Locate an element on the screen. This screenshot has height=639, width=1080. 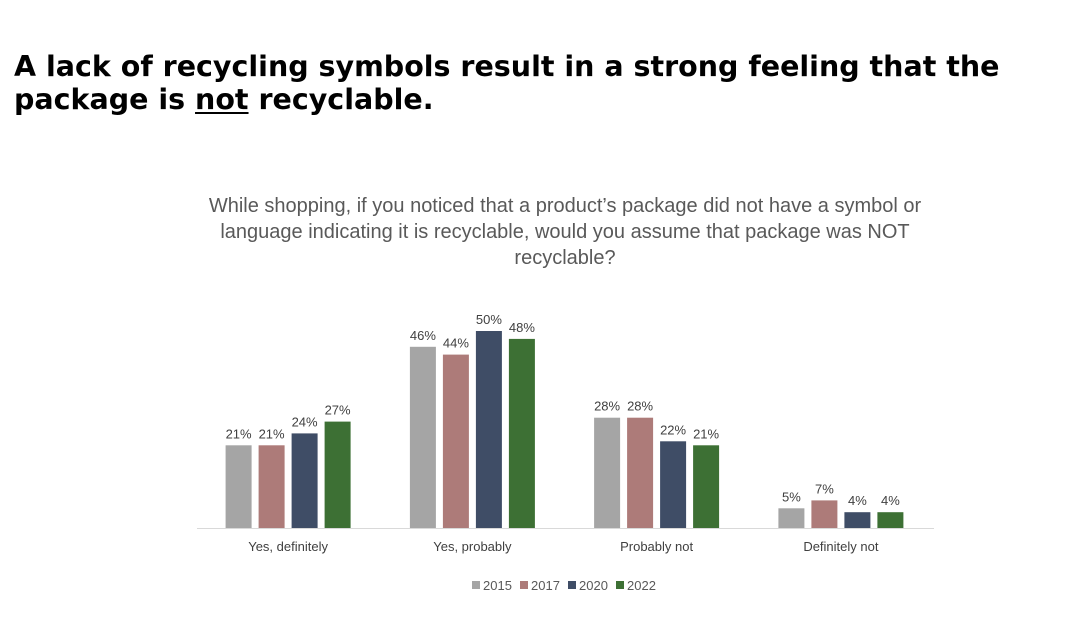
legend-swatch-2020 is located at coordinates (572, 585).